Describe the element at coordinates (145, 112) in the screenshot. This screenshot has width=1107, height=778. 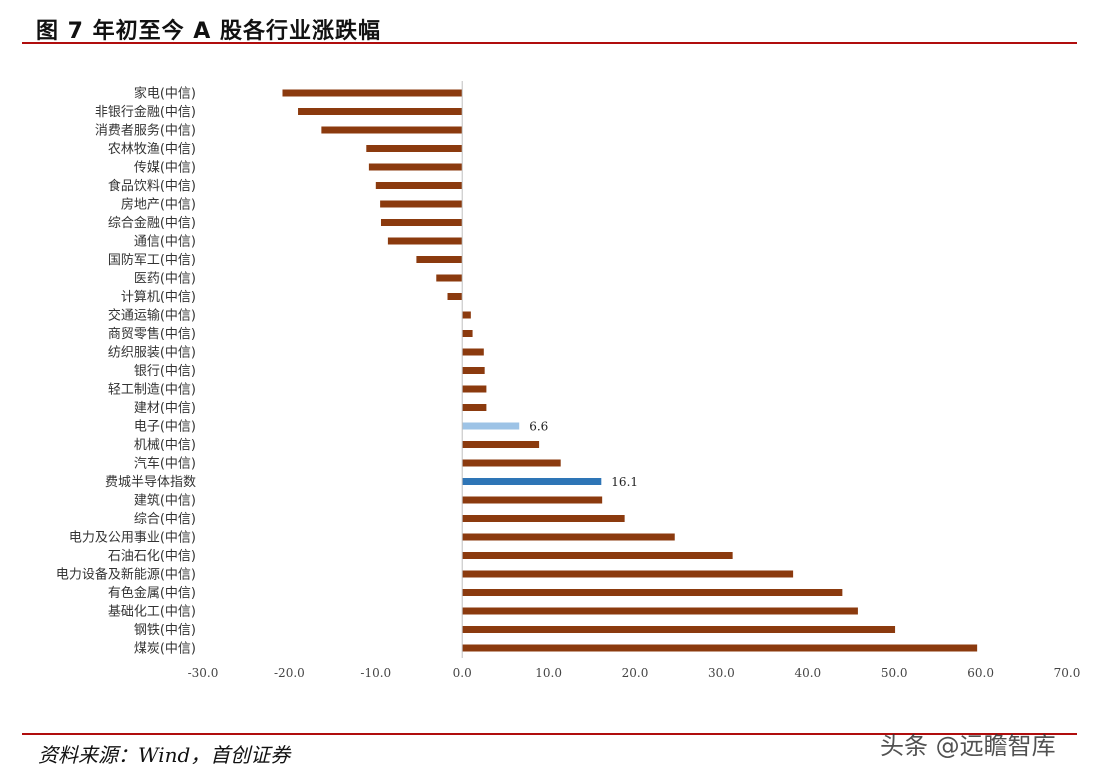
I see `category-label: 非银行金融(中信)` at that location.